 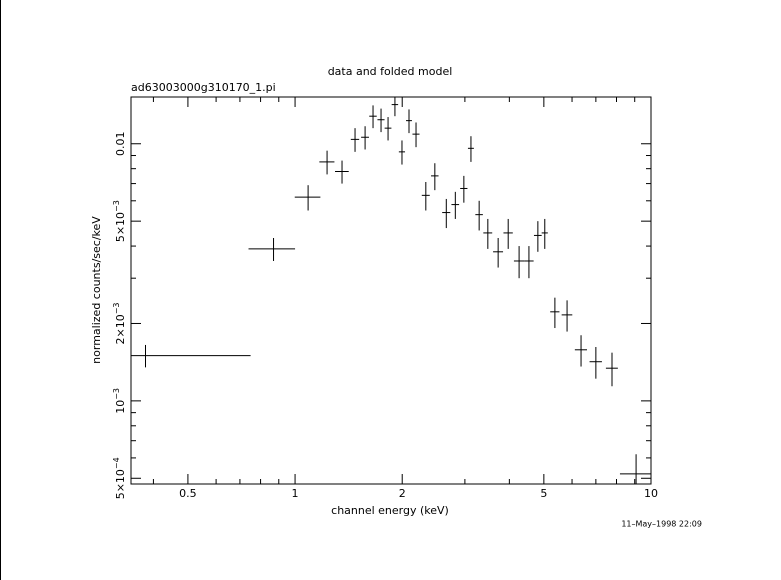 I want to click on x-tick-label: 2, so click(x=402, y=493).